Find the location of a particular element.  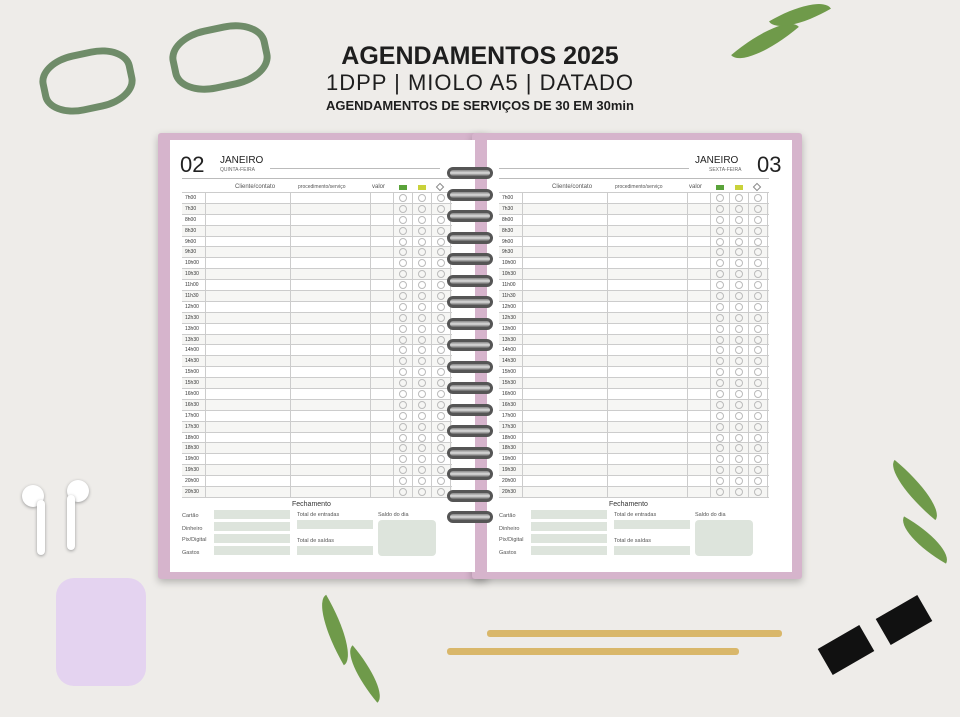

cartao-field is located at coordinates (569, 514).